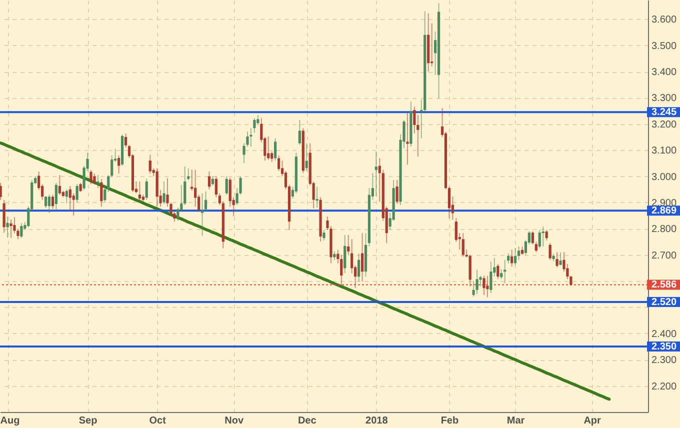 The height and width of the screenshot is (428, 680). I want to click on y-tick-label: 2.800, so click(664, 230).